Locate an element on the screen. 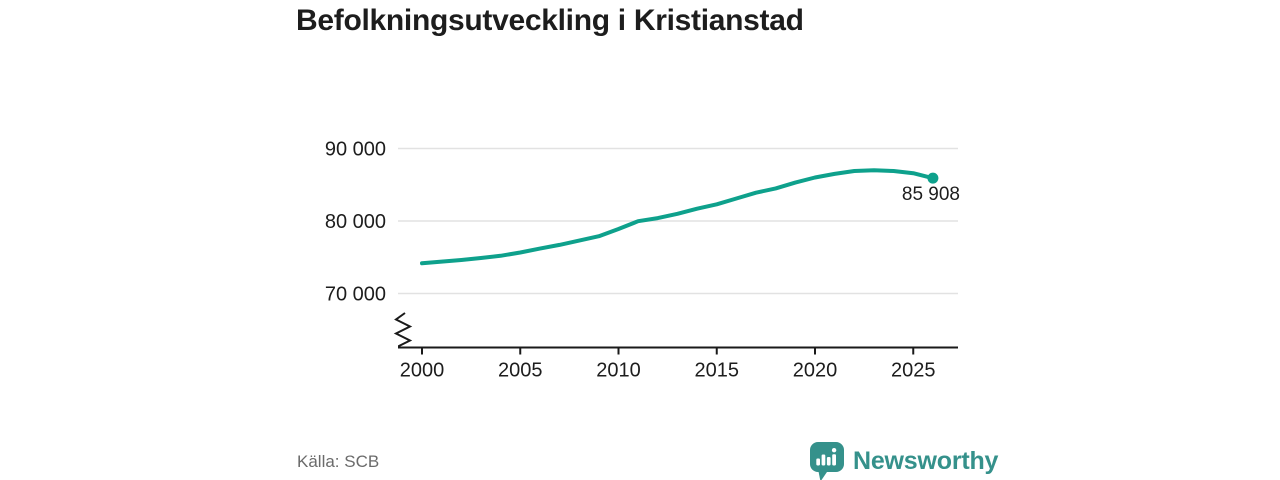  x-tick-label: 2025 is located at coordinates (913, 371).